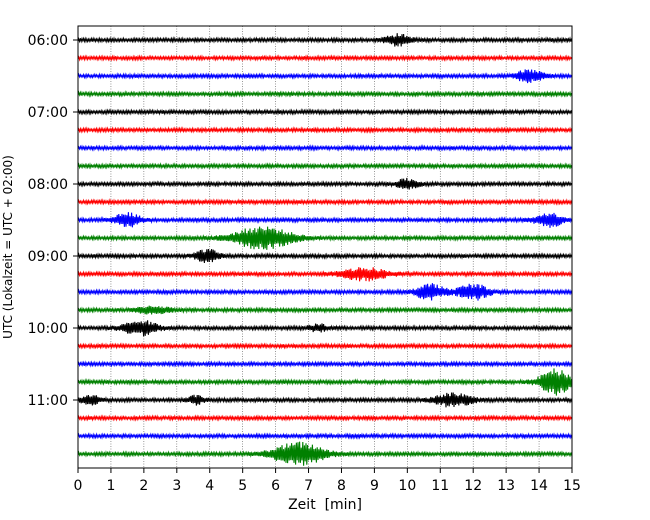  Describe the element at coordinates (176, 486) in the screenshot. I see `x-tick-label: 3` at that location.